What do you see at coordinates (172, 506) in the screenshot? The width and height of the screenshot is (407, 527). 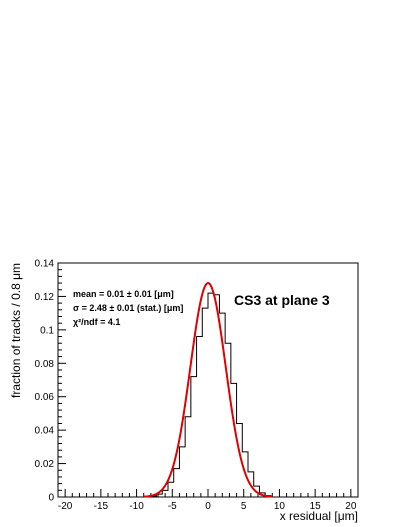 I see `x-tick-label: -5` at bounding box center [172, 506].